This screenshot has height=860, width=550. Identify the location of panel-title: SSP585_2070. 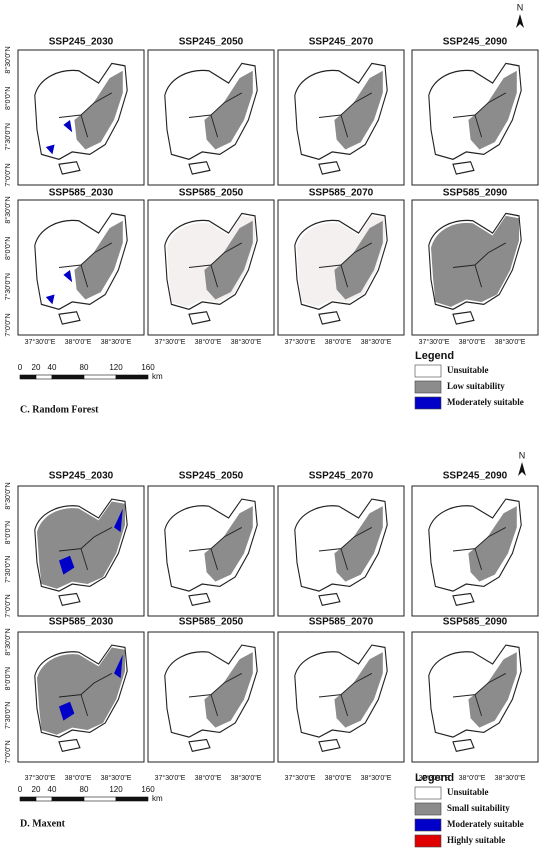
(341, 193).